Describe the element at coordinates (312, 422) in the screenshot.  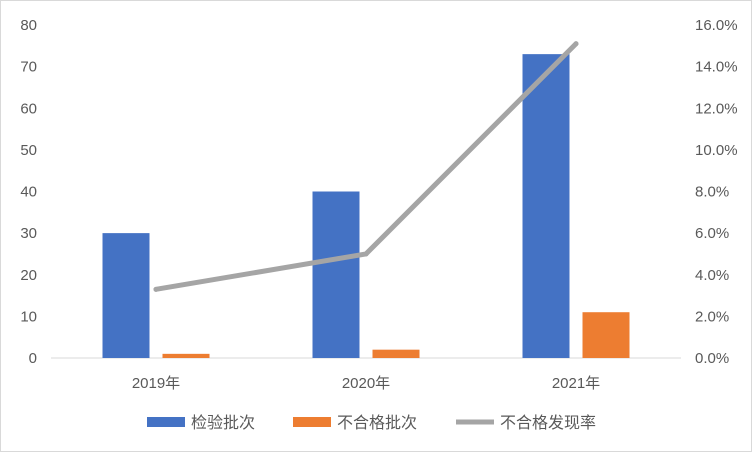
I see `legend-unqualified-swatch` at that location.